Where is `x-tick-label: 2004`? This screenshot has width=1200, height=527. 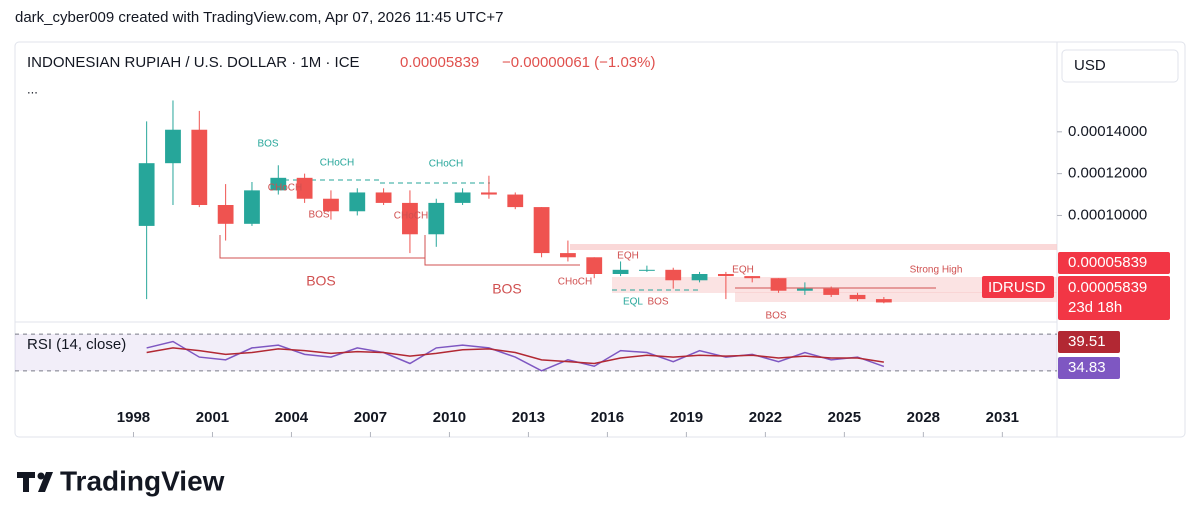 x-tick-label: 2004 is located at coordinates (292, 417).